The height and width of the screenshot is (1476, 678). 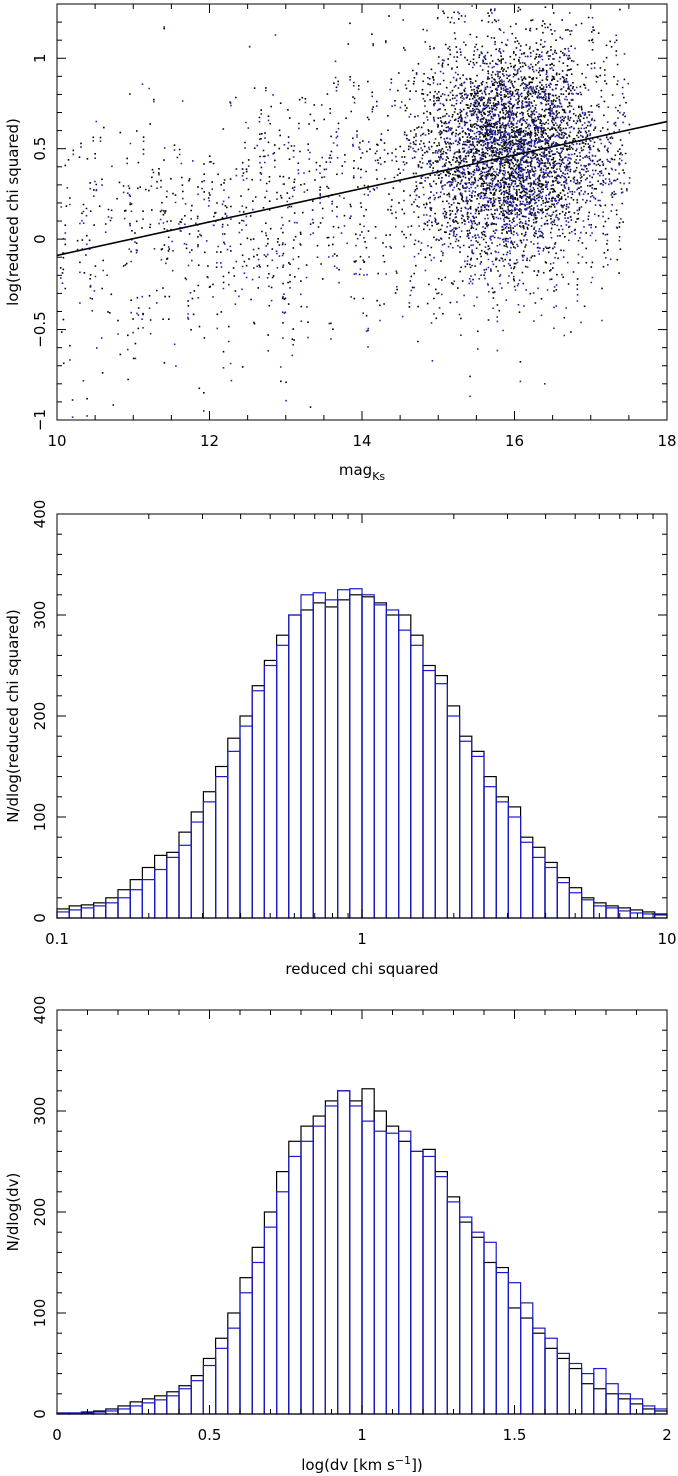 What do you see at coordinates (40, 716) in the screenshot?
I see `y-tick-label: 200` at bounding box center [40, 716].